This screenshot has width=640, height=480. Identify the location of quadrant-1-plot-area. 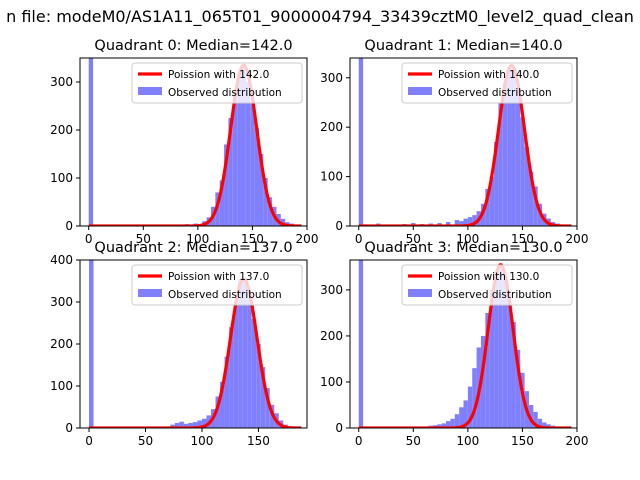
(465, 142).